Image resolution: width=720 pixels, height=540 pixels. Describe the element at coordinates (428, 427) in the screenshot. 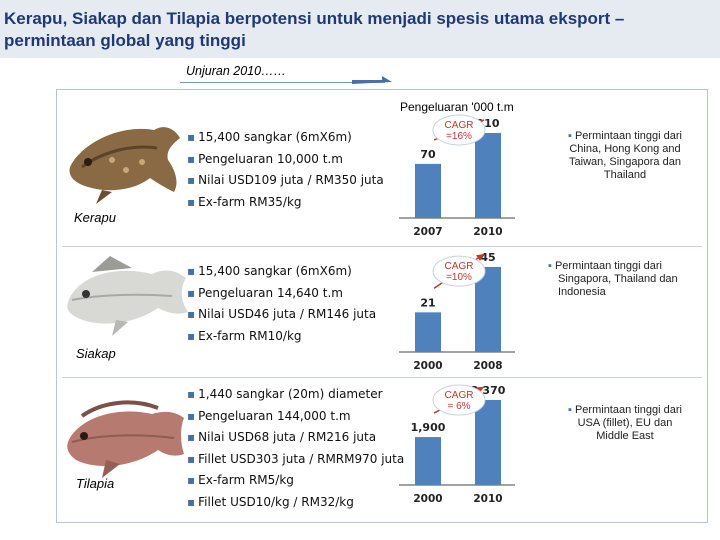

I see `bar-value-label: 1,900` at that location.